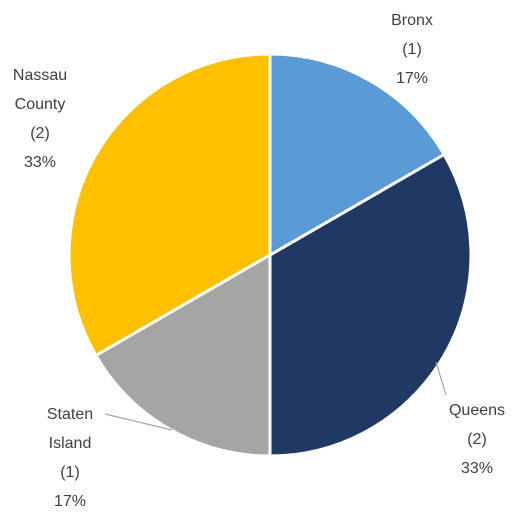  Describe the element at coordinates (70, 458) in the screenshot. I see `data-label: Staten Island (1) 17%` at that location.